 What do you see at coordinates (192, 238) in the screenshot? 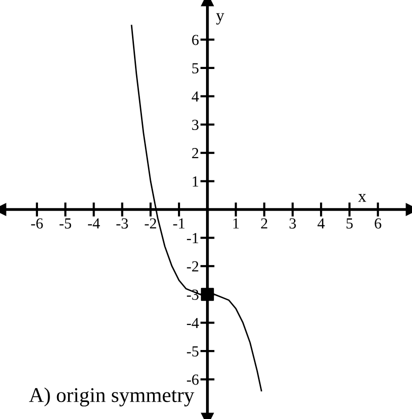
I see `y-tick-label: -1` at bounding box center [192, 238].